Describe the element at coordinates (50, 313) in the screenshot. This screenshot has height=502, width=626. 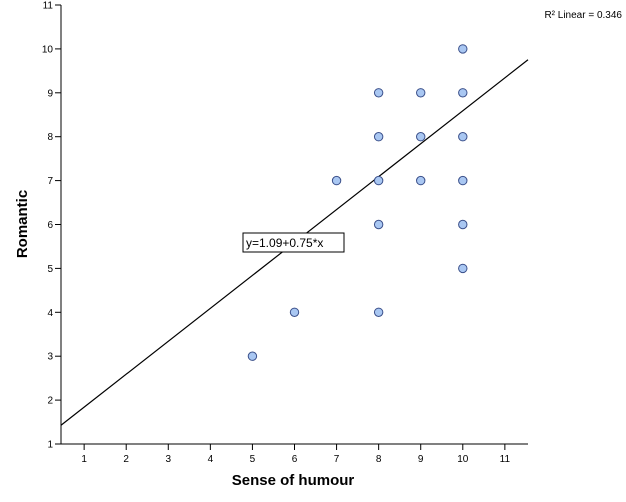
I see `y-tick-label: 4` at that location.